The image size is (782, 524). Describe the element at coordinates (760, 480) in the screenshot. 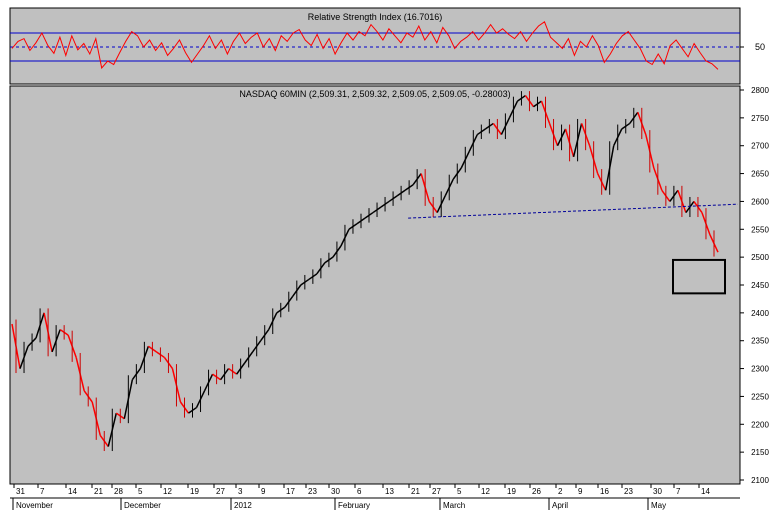

I see `price-tick-label: 2100` at that location.